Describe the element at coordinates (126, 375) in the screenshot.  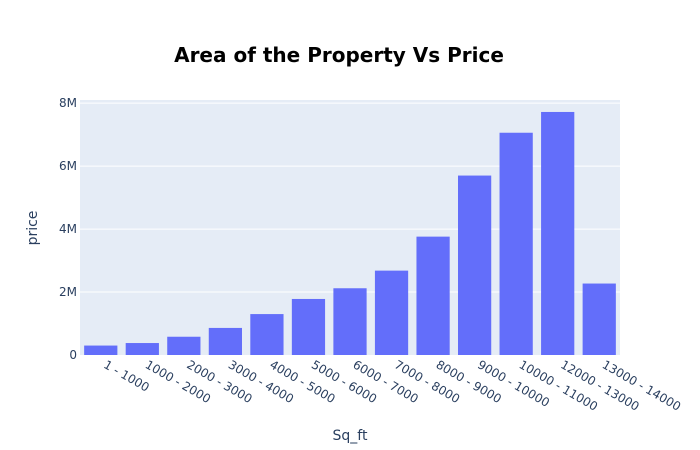
I see `x-tick-label: 1 - 1000` at that location.